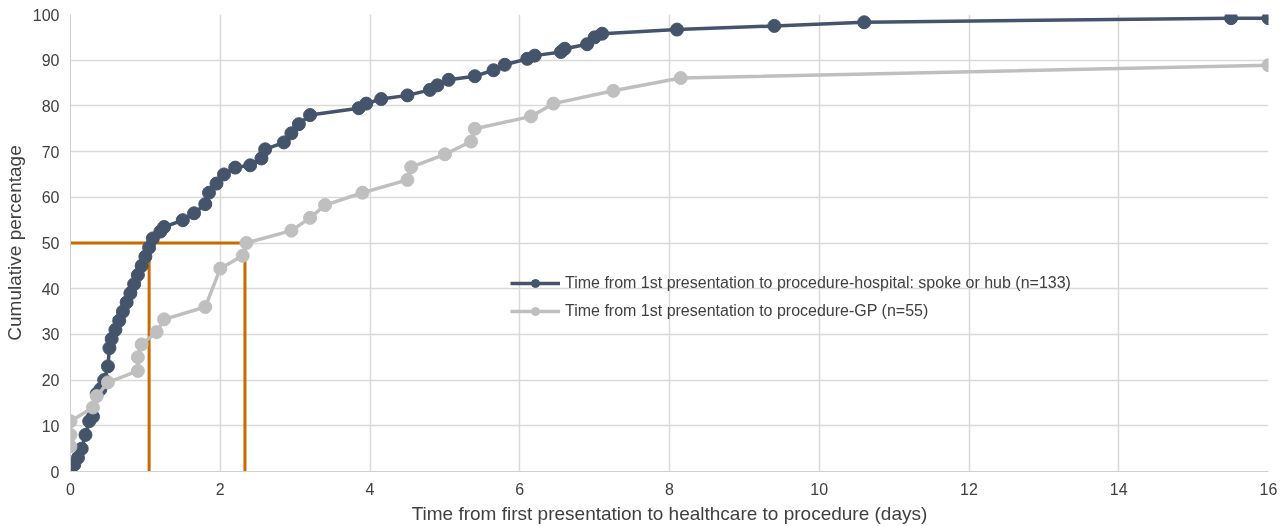 Image resolution: width=1284 pixels, height=526 pixels. What do you see at coordinates (71, 489) in the screenshot?
I see `x-tick-label: 0` at bounding box center [71, 489].